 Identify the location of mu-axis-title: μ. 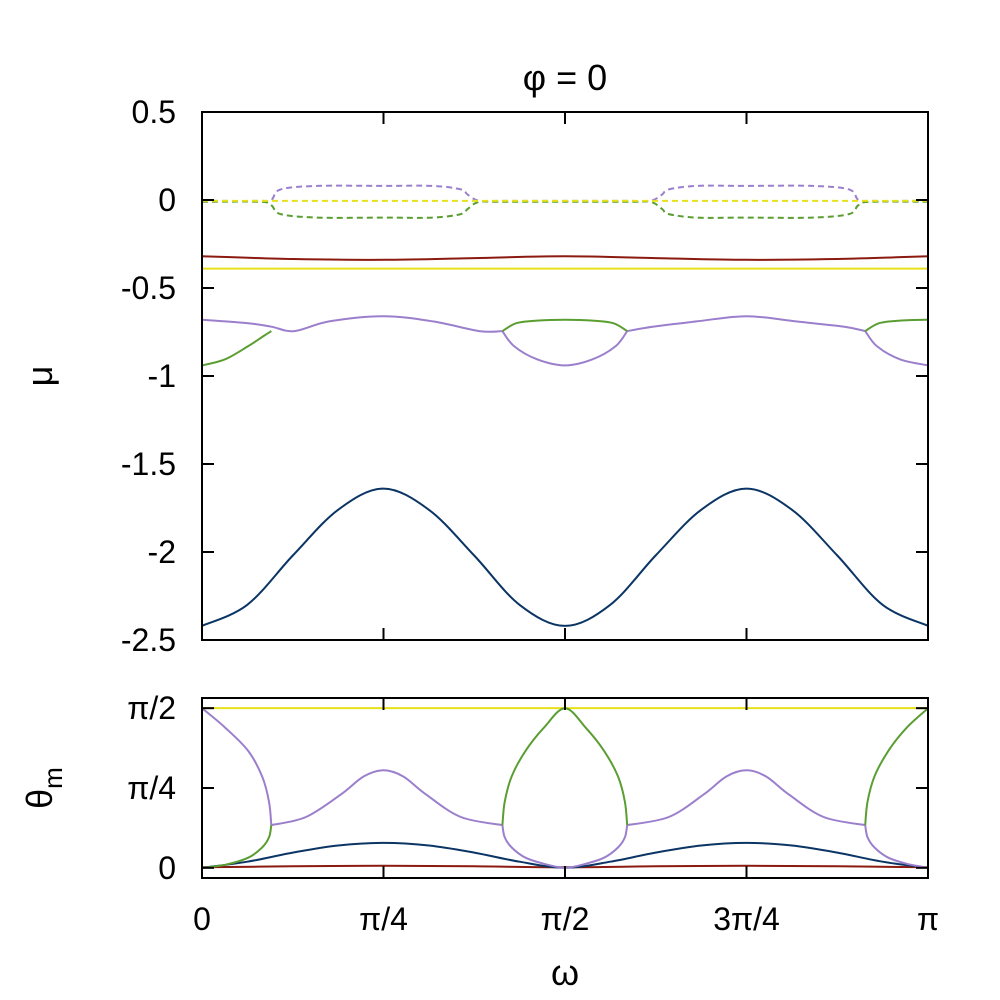
(39, 376).